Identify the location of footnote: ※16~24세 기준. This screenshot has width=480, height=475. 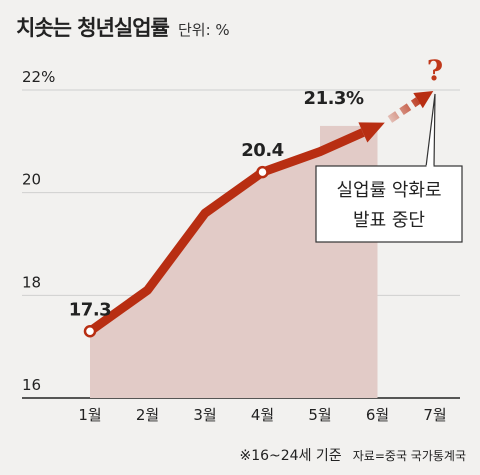
(290, 456).